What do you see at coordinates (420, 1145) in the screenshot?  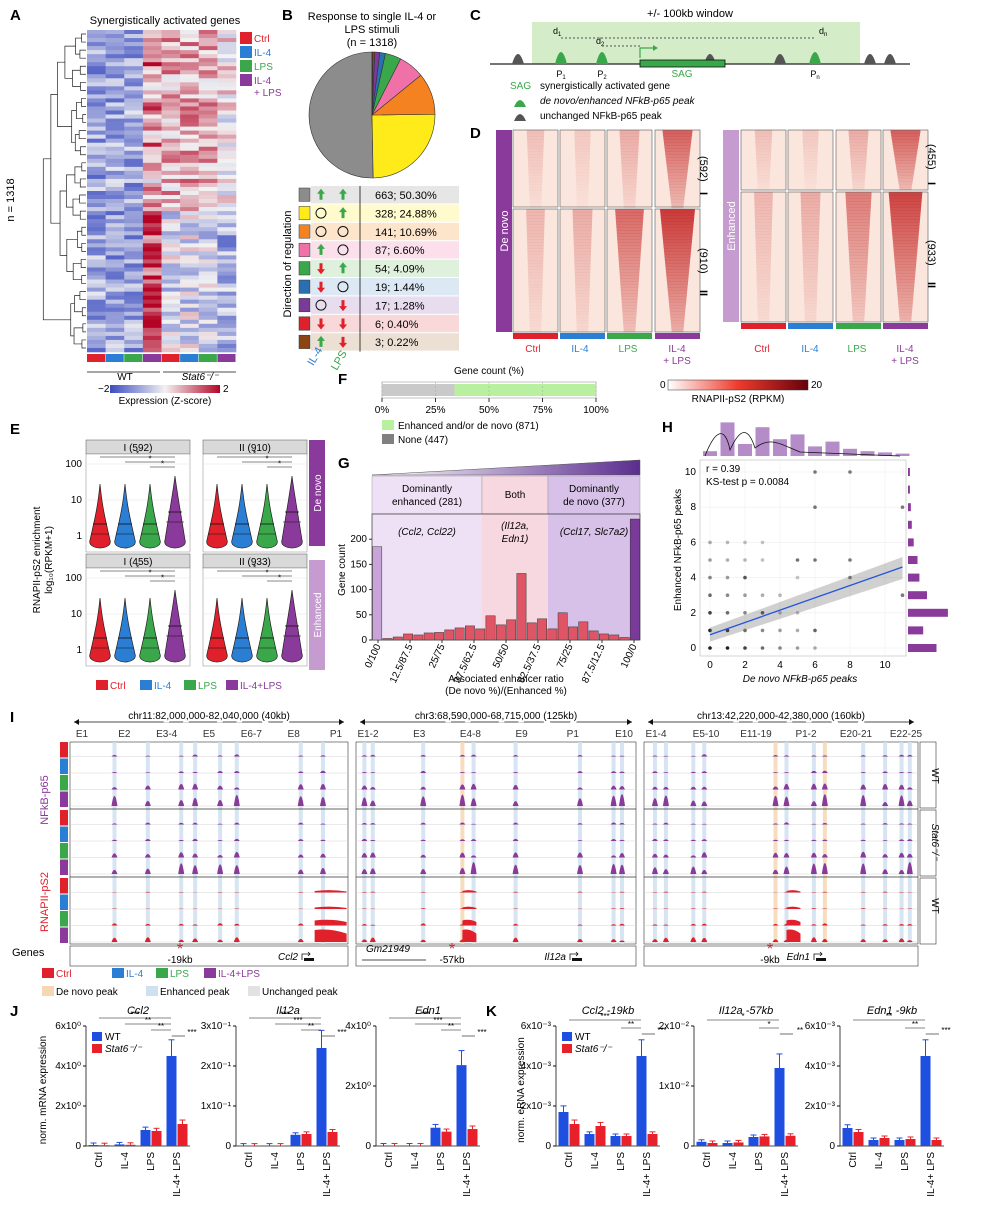 I see `stat6-bar` at bounding box center [420, 1145].